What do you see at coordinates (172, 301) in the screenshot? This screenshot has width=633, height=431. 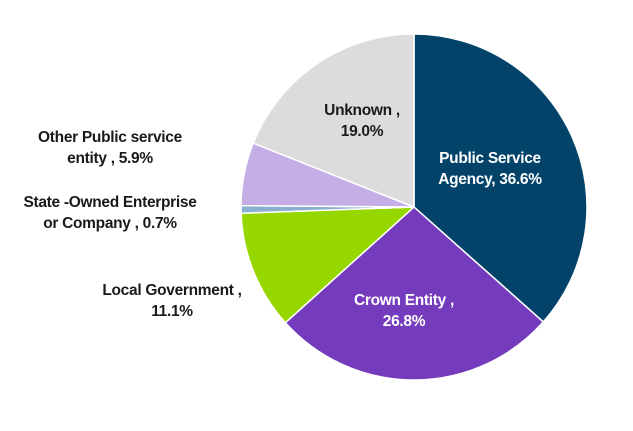 I see `label-local-government: Local Government , 11.1%` at bounding box center [172, 301].